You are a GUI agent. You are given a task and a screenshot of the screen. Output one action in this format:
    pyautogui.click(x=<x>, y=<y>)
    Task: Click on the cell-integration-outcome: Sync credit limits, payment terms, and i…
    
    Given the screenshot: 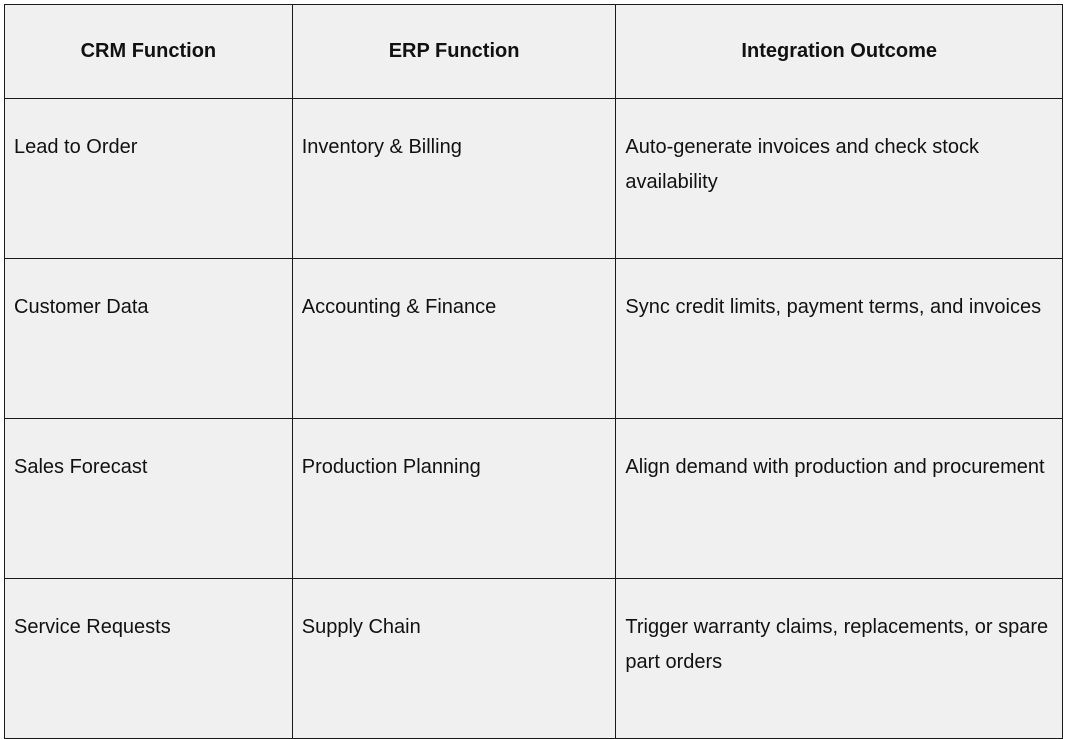 What is the action you would take?
    pyautogui.click(x=839, y=338)
    